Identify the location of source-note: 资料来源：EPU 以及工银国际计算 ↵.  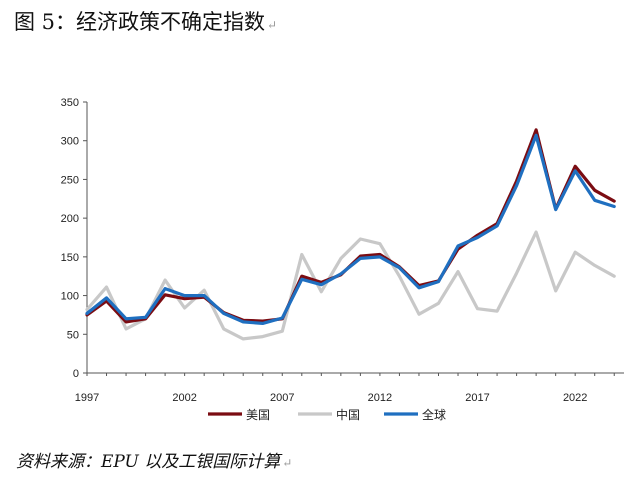
(154, 459).